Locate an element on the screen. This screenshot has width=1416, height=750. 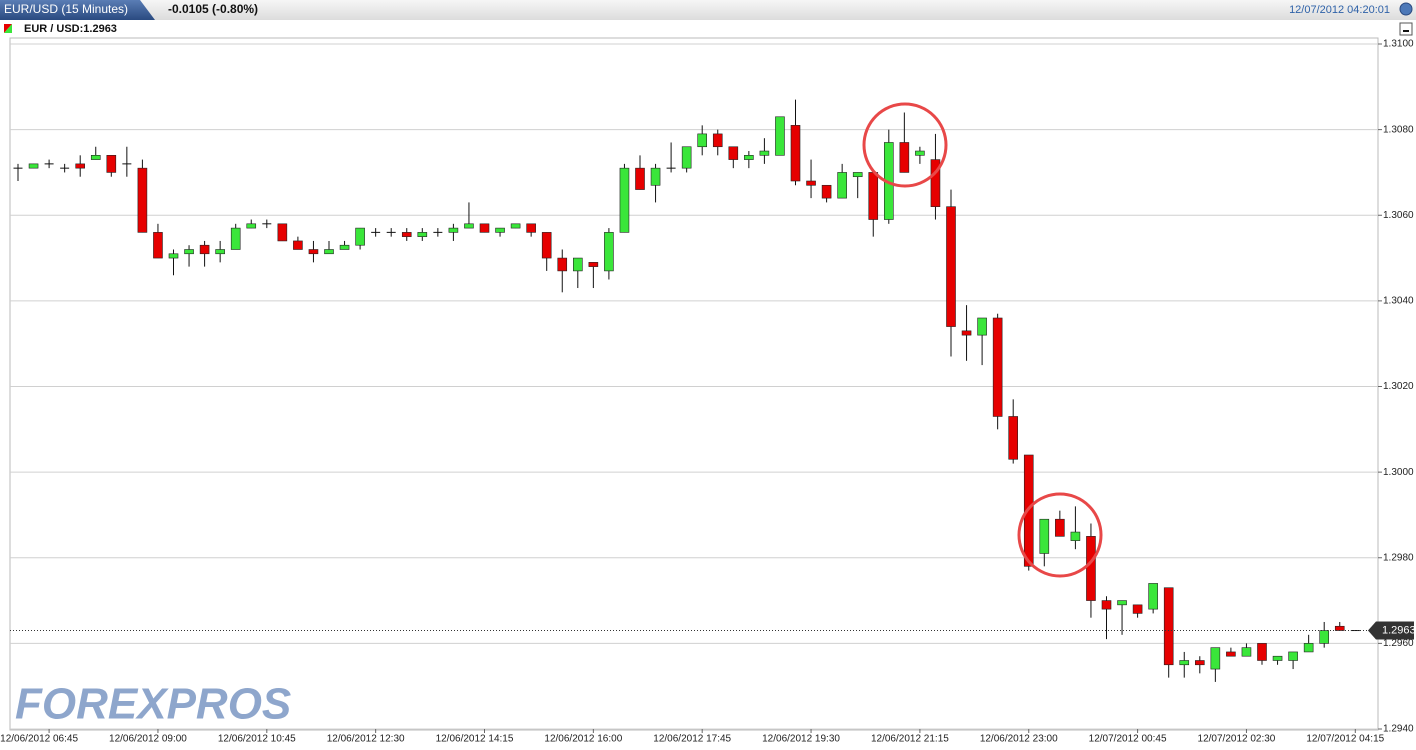
x-tick-label: 12/07/2012 00:45 is located at coordinates (1128, 739).